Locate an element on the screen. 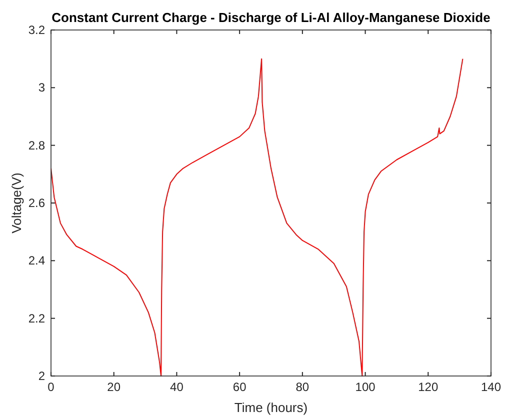 This screenshot has height=418, width=525. x-tick-label: 120 is located at coordinates (428, 387).